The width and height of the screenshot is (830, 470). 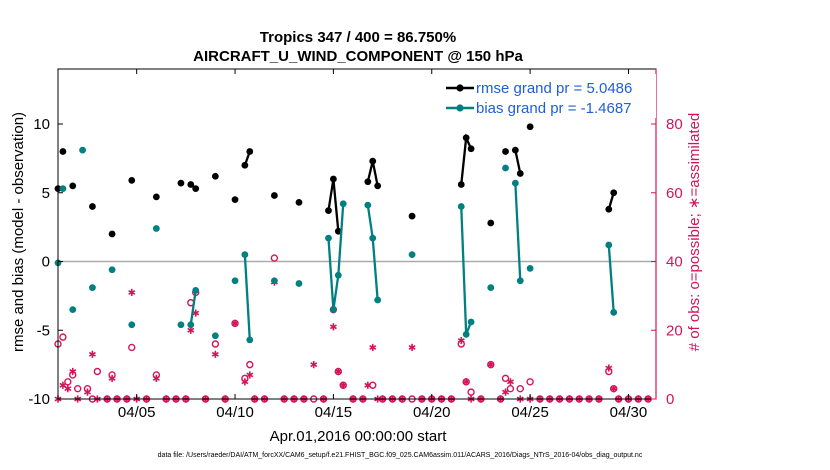 I want to click on legend-rmse-marker, so click(x=460, y=88).